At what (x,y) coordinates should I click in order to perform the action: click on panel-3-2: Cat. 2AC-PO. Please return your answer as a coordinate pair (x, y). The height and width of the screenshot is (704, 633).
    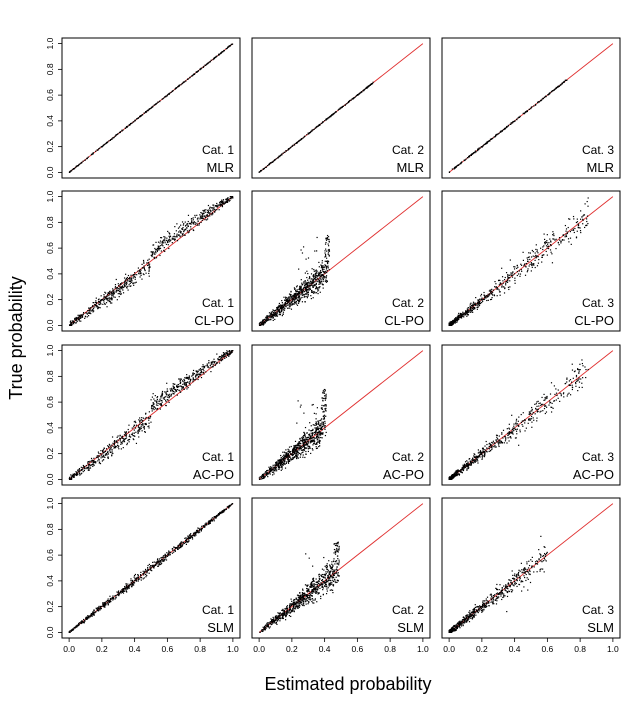
    Looking at the image, I should click on (341, 415).